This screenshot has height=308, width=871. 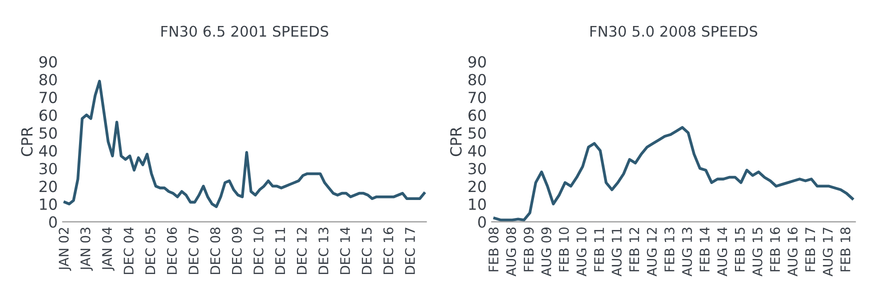 I want to click on x-tick-label: DEC 08, so click(x=215, y=251).